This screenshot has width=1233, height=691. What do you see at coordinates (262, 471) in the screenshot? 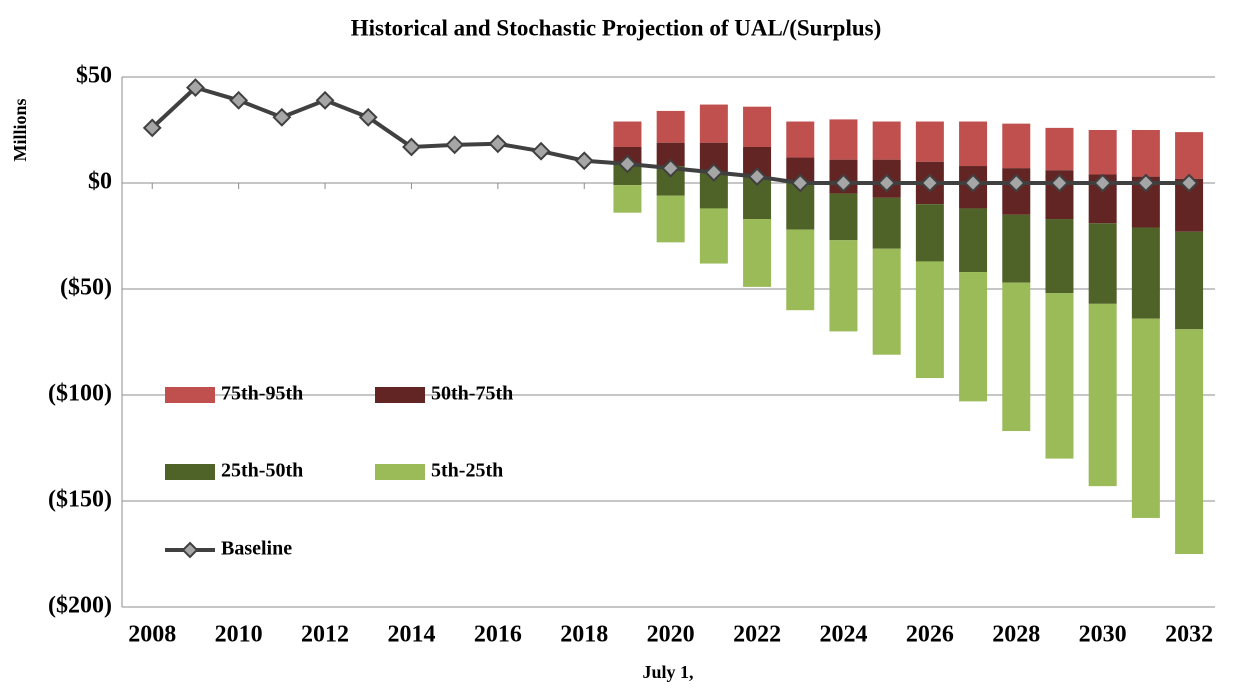
I see `legend-label: 25th-50th` at bounding box center [262, 471].